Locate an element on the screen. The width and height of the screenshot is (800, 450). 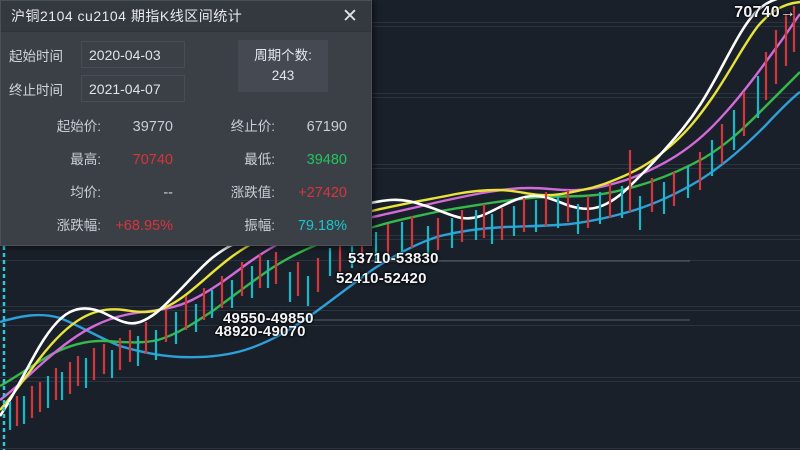
dialog-title: 沪铜2104 cu2104 期指K线区间统计 is located at coordinates (127, 16).